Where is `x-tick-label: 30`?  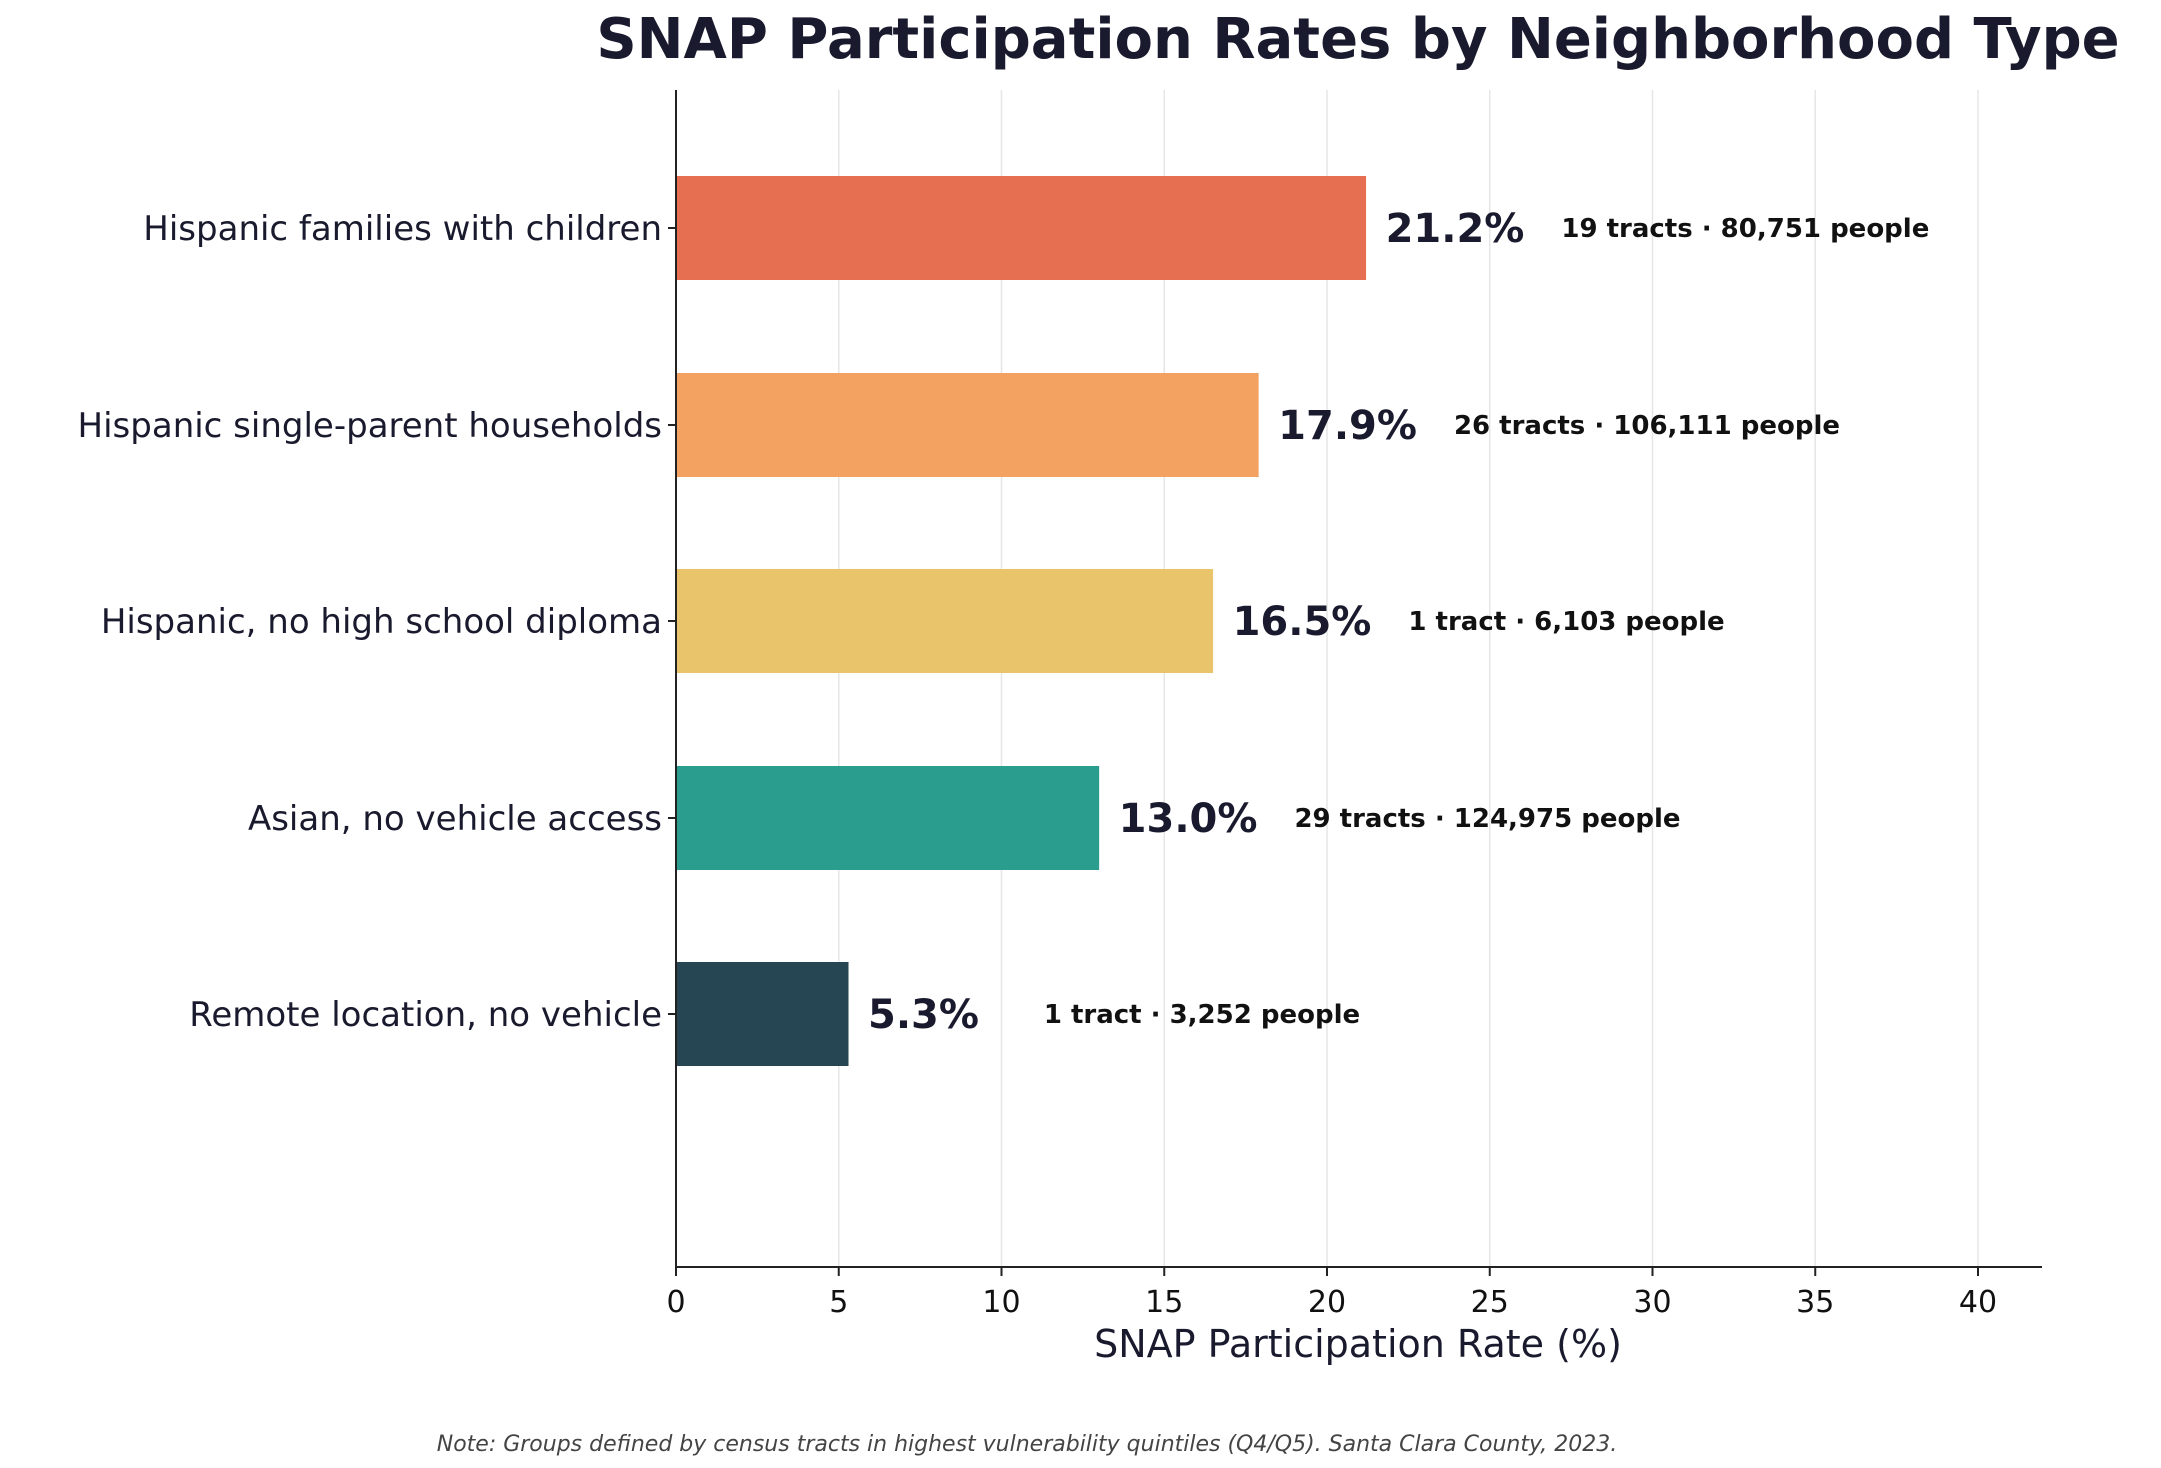
x-tick-label: 30 is located at coordinates (1652, 1302).